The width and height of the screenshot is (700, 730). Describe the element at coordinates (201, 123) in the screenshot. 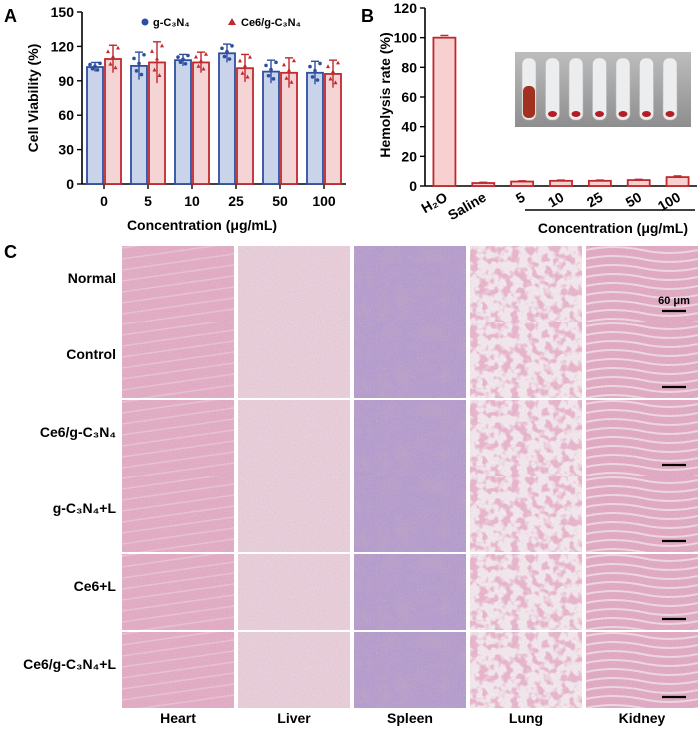

I see `bar-ce6-g-c3n4` at that location.